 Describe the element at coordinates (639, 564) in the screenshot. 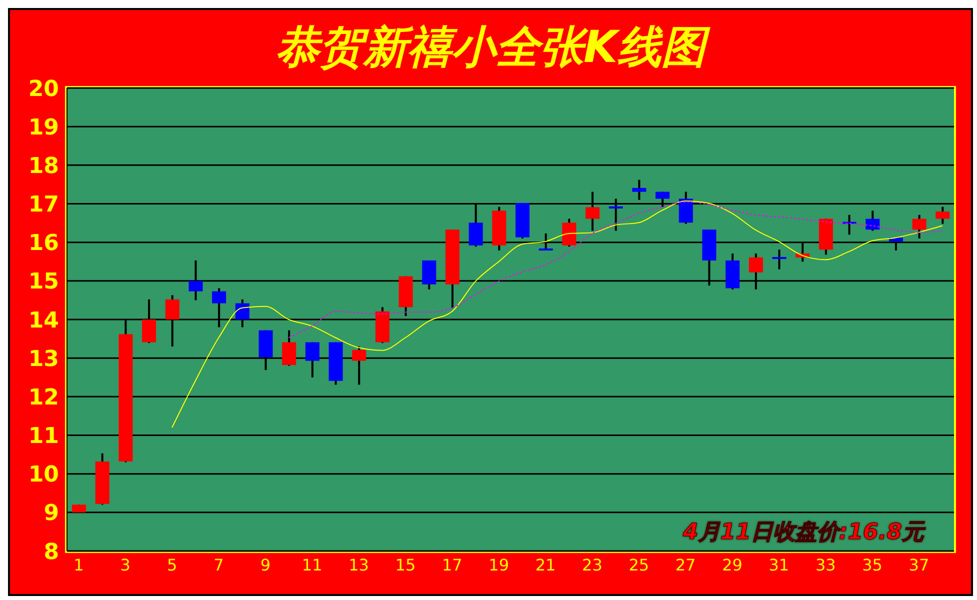

I see `x-tick-label: 25` at that location.